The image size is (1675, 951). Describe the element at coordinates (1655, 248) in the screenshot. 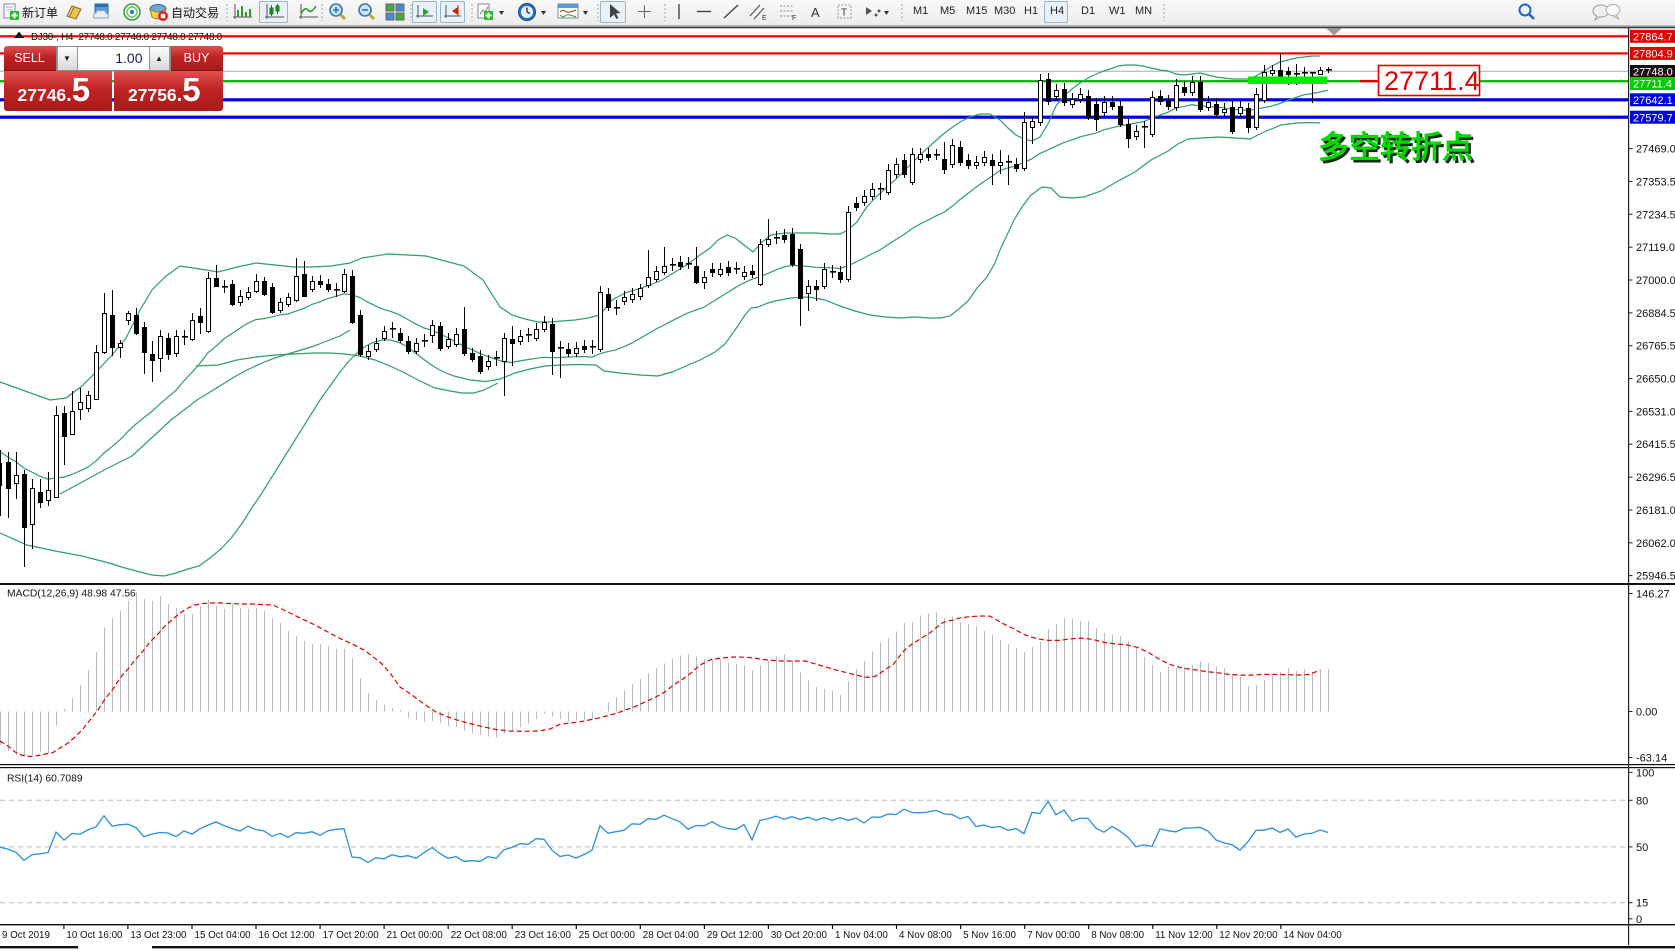

I see `svg-text: 27119.0` at that location.